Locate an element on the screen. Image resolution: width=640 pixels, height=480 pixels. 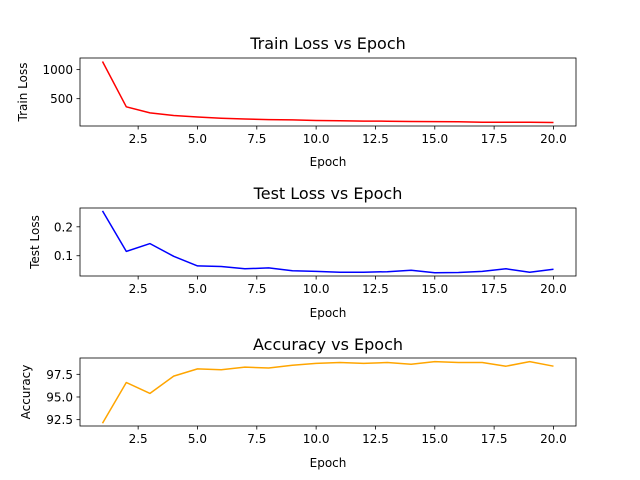
y-tick-label: 0.1 is located at coordinates (63, 256).